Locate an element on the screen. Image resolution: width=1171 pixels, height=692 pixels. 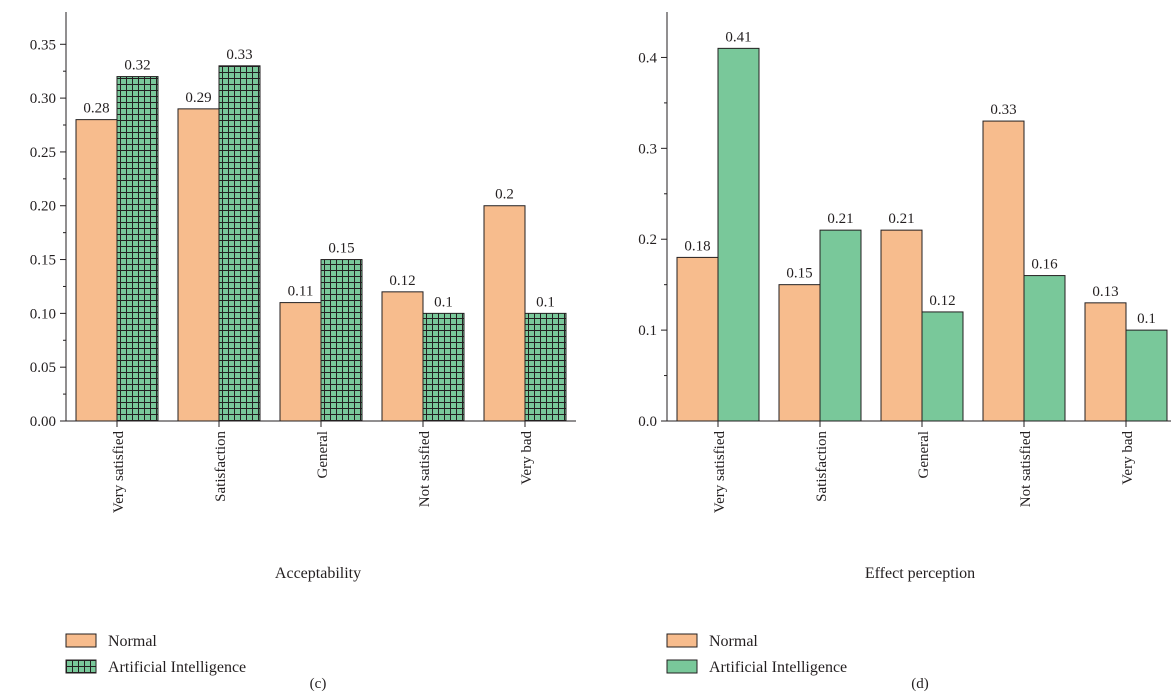
y-tick-label: 0.4 is located at coordinates (647, 58).